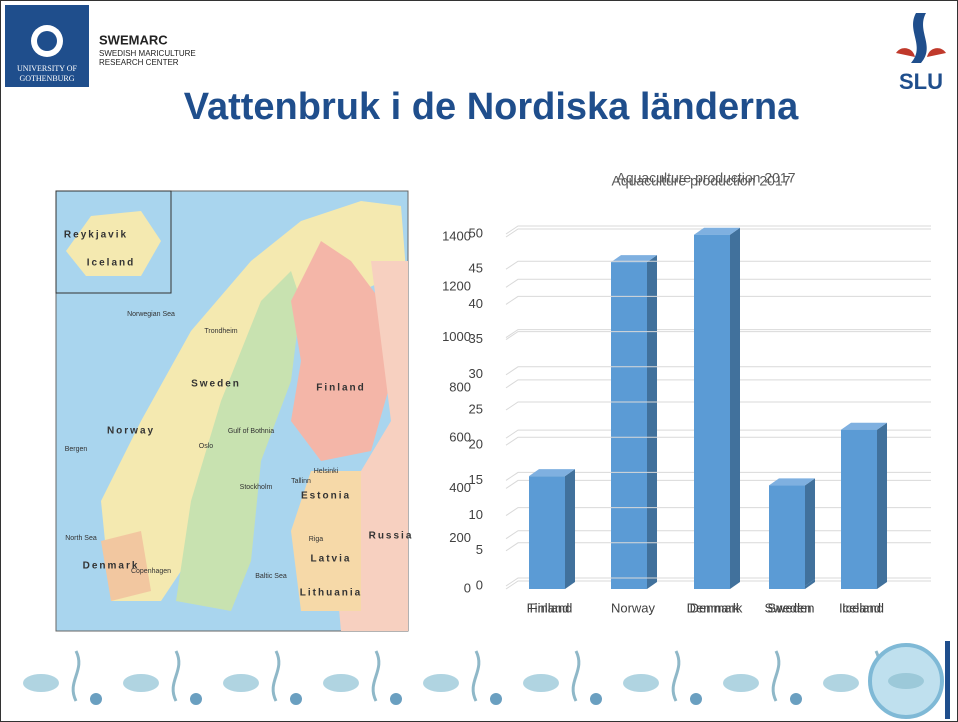 This screenshot has width=958, height=722. What do you see at coordinates (326, 541) in the screenshot?
I see `map-baltics` at bounding box center [326, 541].